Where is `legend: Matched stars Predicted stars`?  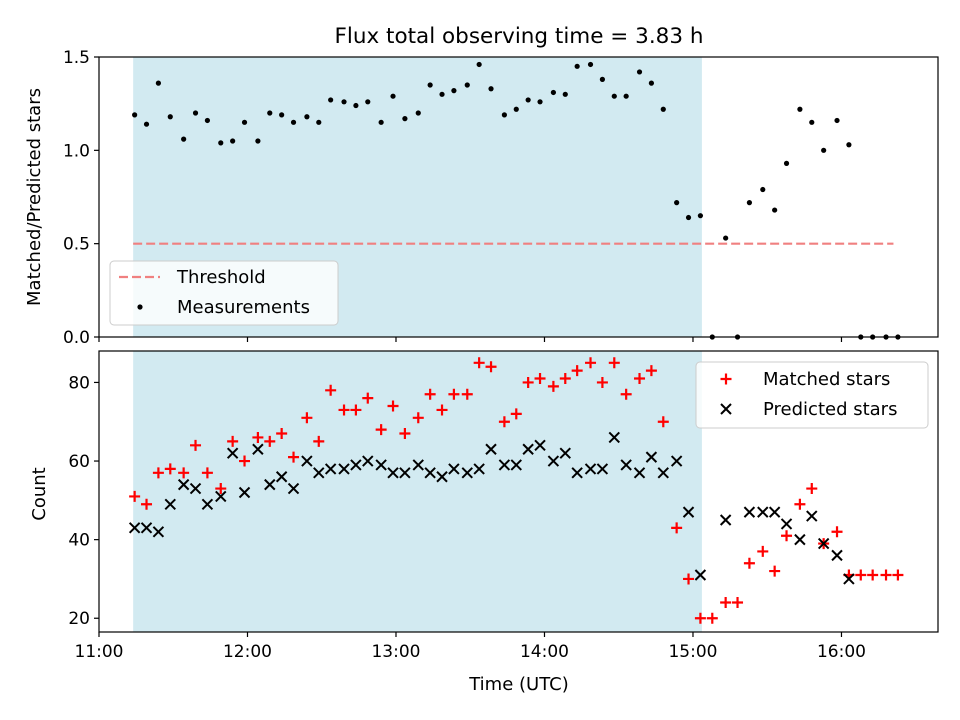 legend: Matched stars Predicted stars is located at coordinates (812, 395).